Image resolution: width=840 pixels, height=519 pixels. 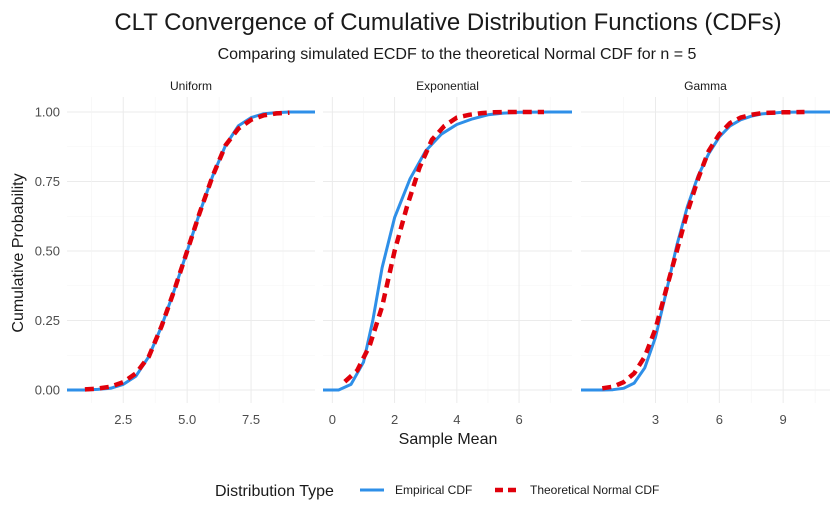 What do you see at coordinates (655, 419) in the screenshot?
I see `x-tick-label: 3` at bounding box center [655, 419].